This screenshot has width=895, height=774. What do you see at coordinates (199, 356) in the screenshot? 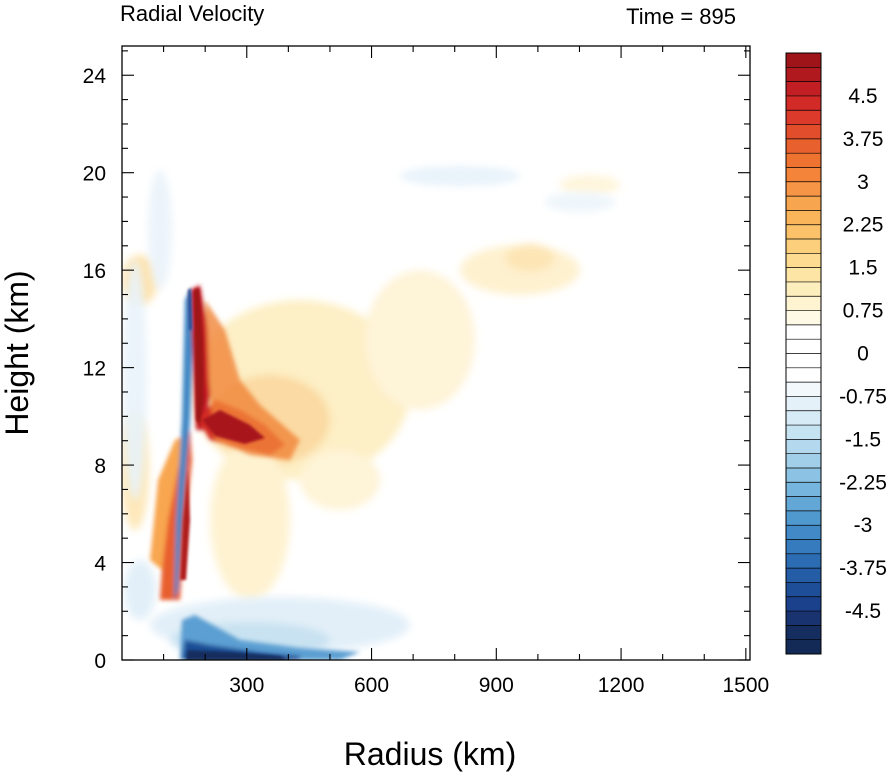
I see `outflow-jet-core` at bounding box center [199, 356].